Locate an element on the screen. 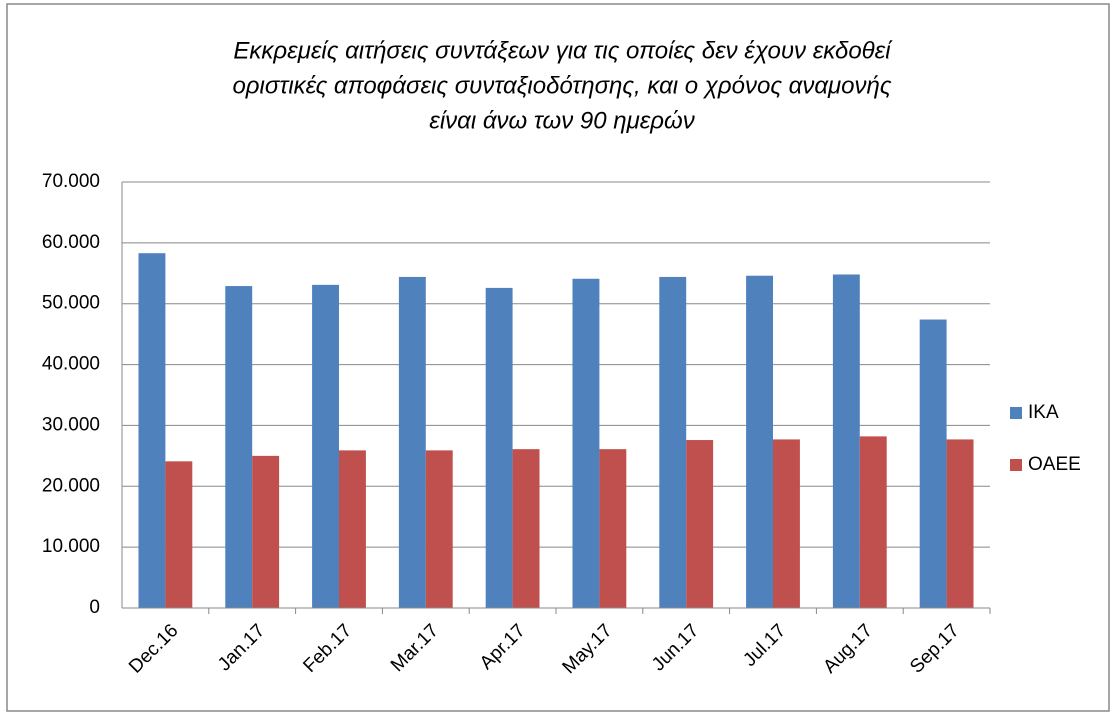 The height and width of the screenshot is (717, 1116). y-tick-label: 50.000 is located at coordinates (71, 303).